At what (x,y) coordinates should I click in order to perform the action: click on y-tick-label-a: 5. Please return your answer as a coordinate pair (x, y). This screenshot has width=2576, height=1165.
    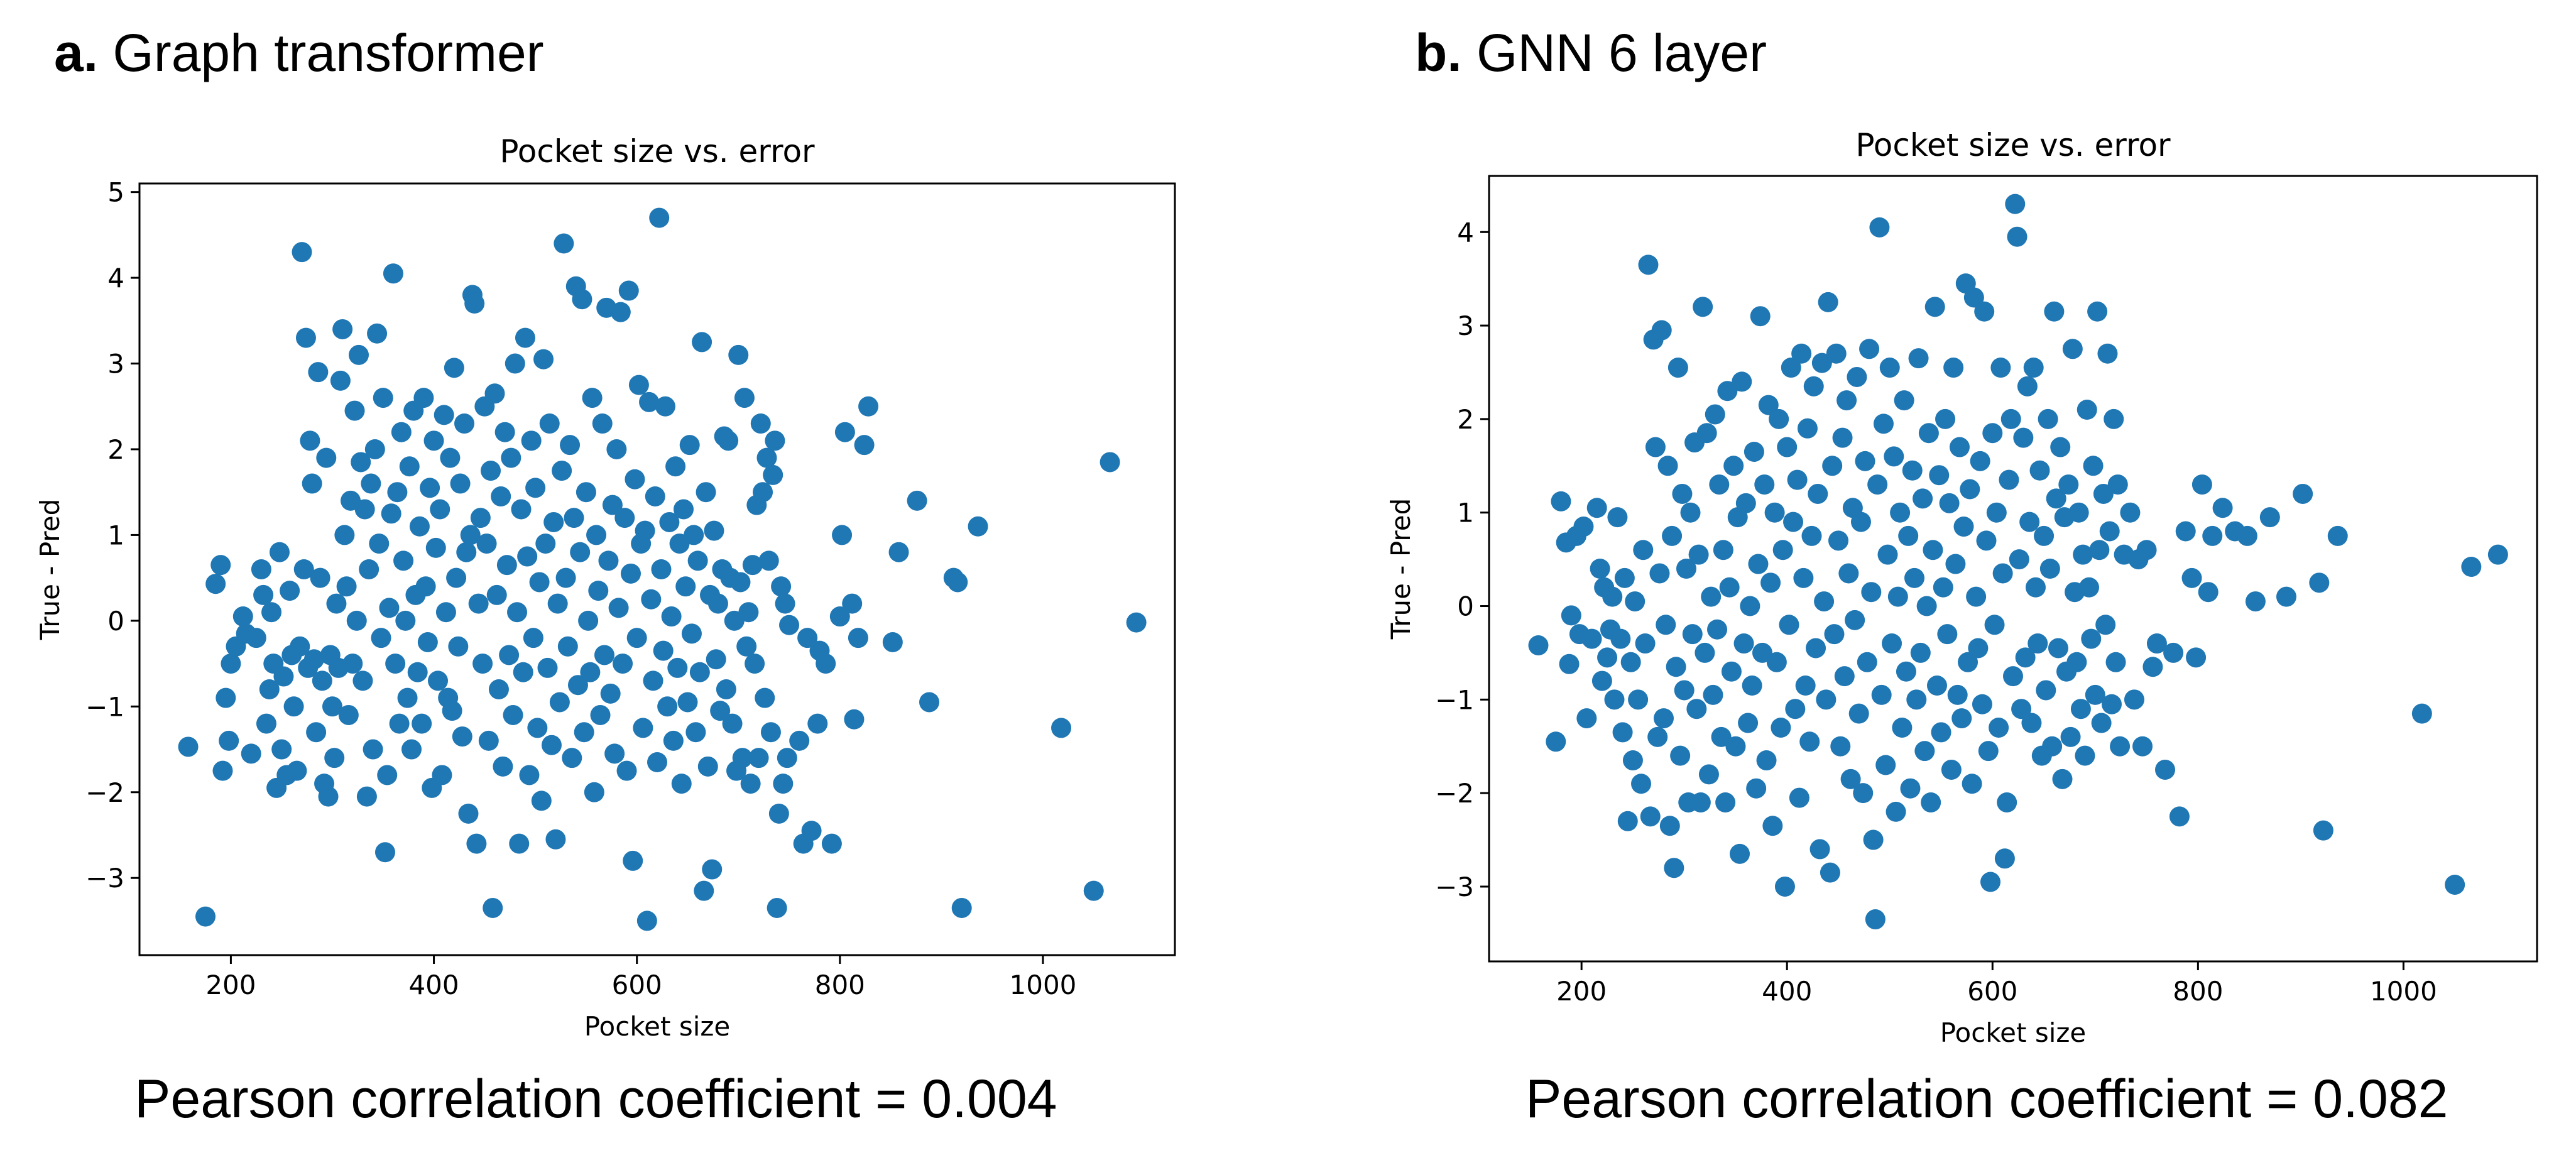
    Looking at the image, I should click on (115, 192).